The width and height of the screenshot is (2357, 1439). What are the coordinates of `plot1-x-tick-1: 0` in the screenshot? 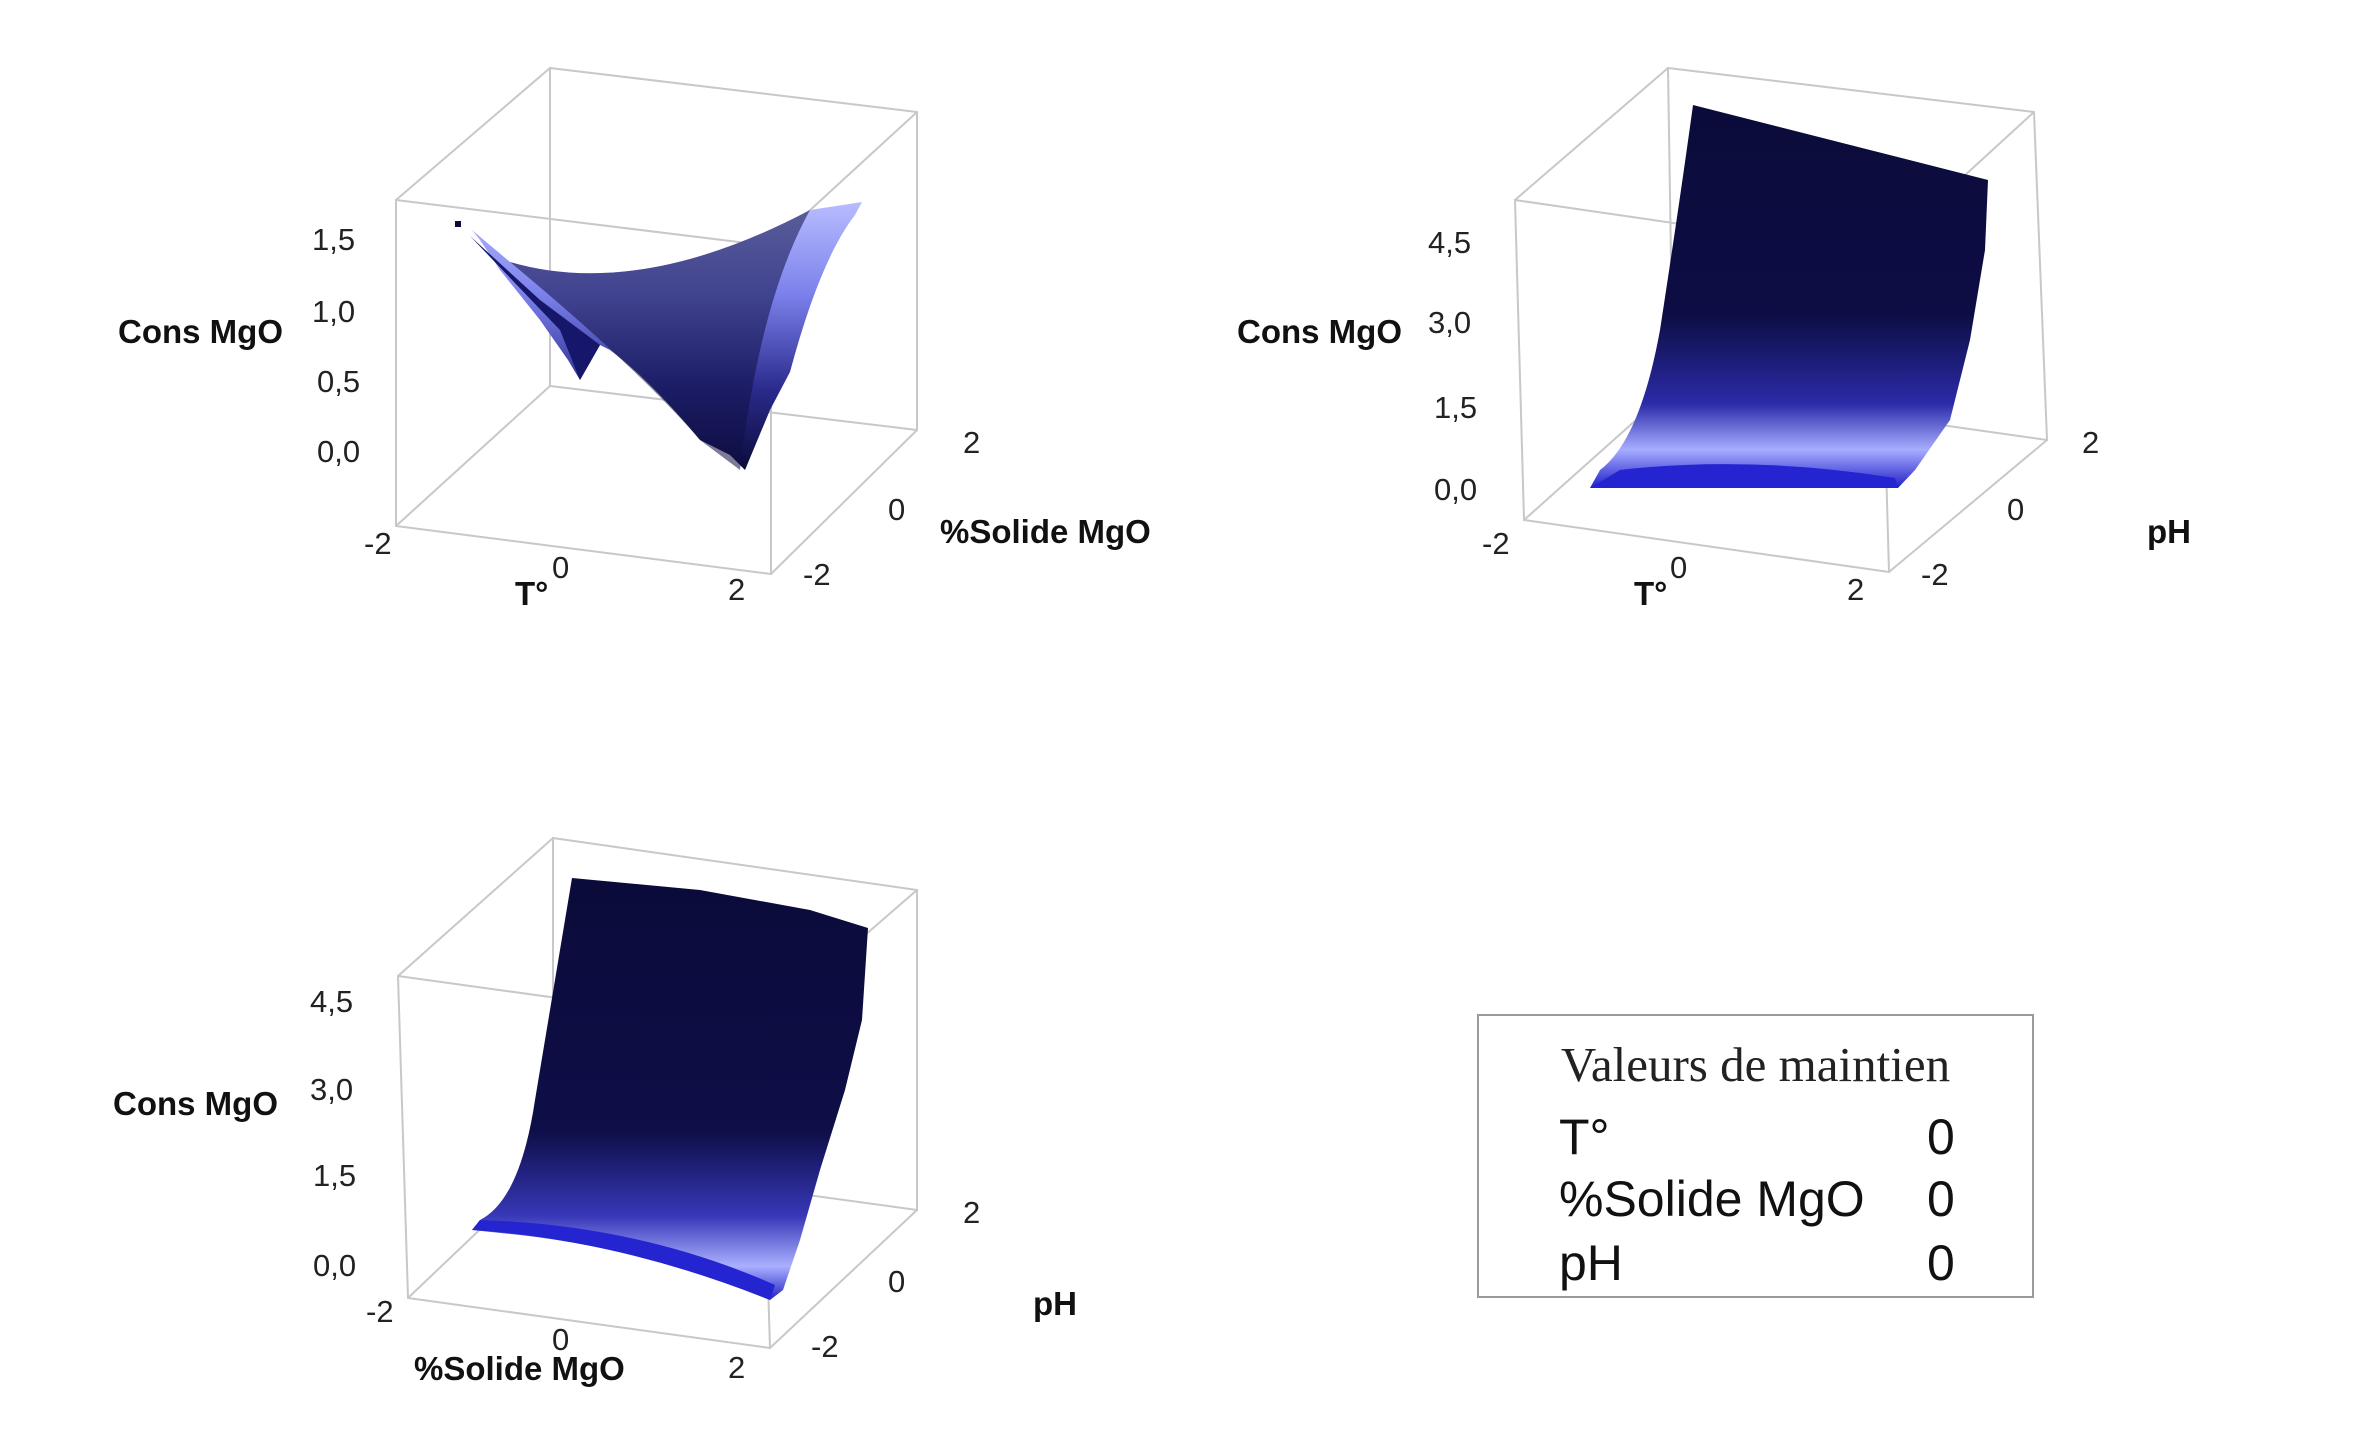 It's located at (560, 567).